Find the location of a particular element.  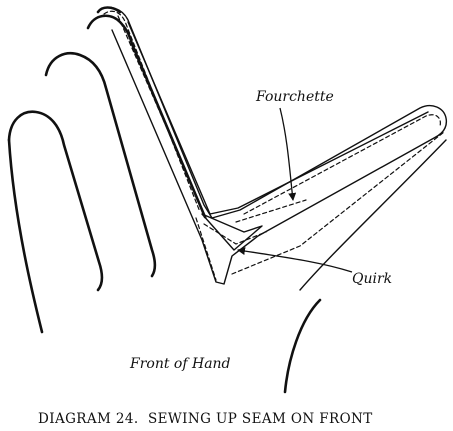

thumb-strip is located at coordinates (373, 215).